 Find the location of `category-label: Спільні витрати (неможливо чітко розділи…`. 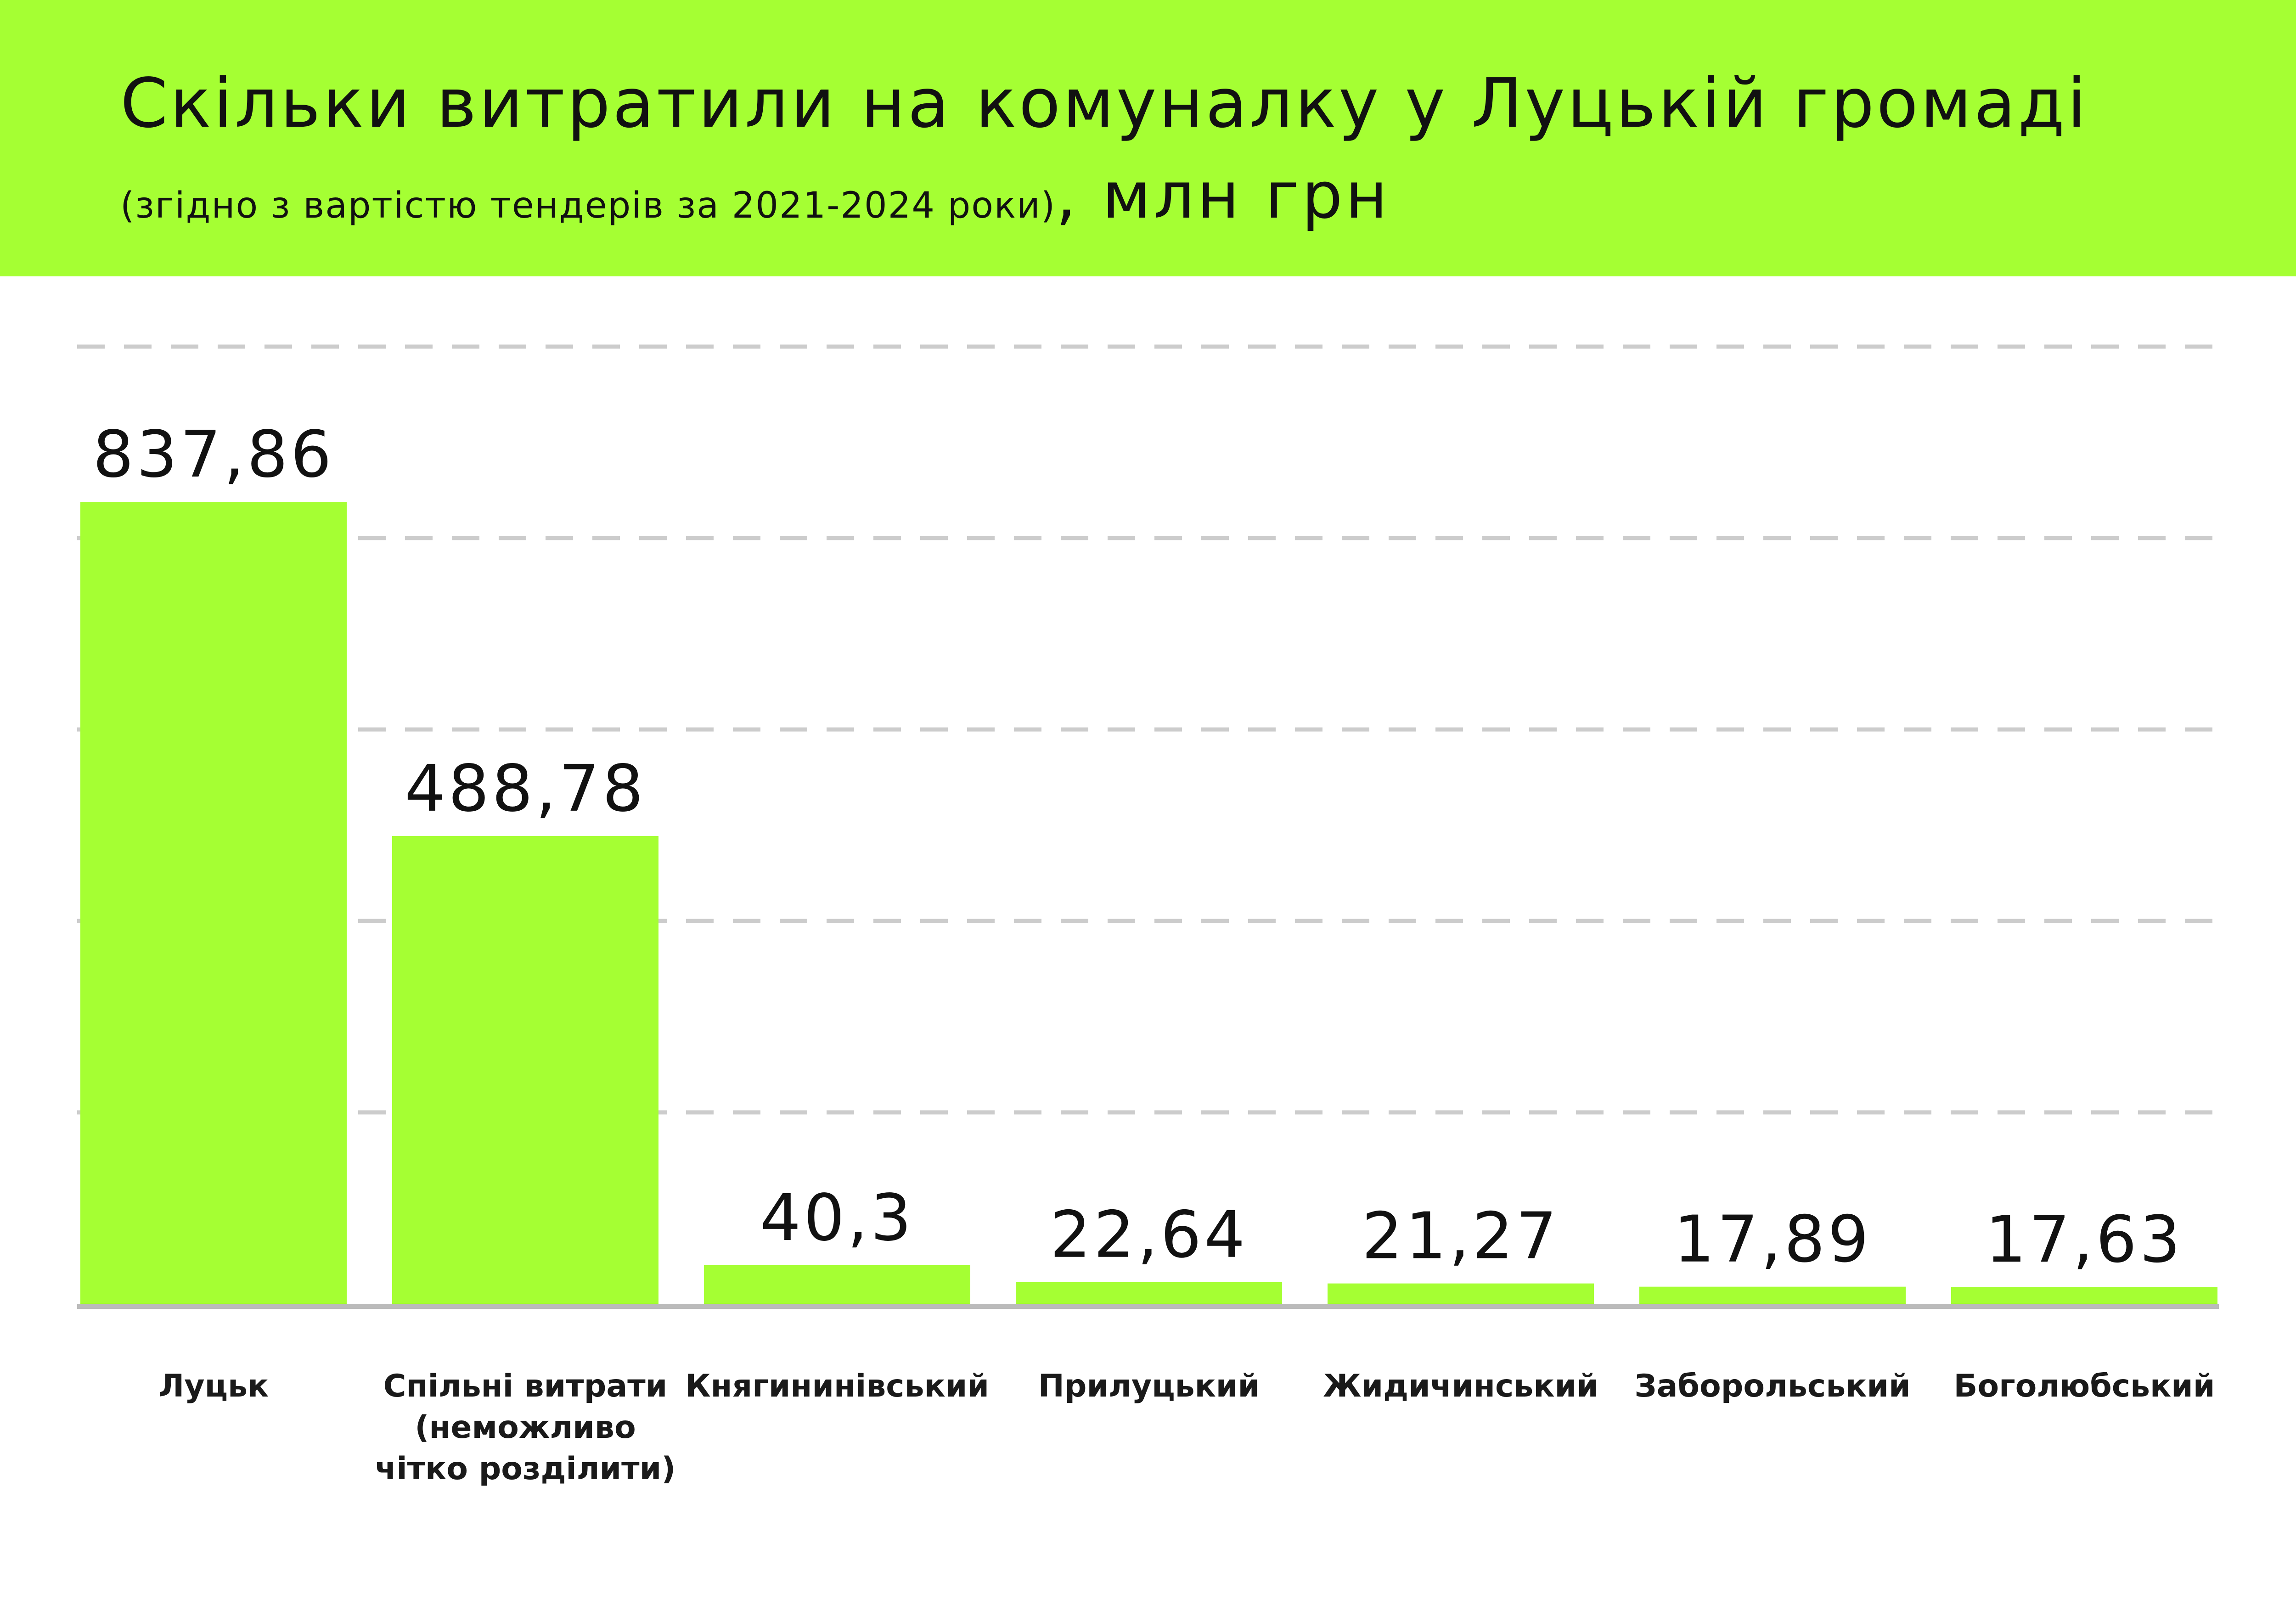

category-label: Спільні витрати (неможливо чітко розділи… is located at coordinates (525, 1427).